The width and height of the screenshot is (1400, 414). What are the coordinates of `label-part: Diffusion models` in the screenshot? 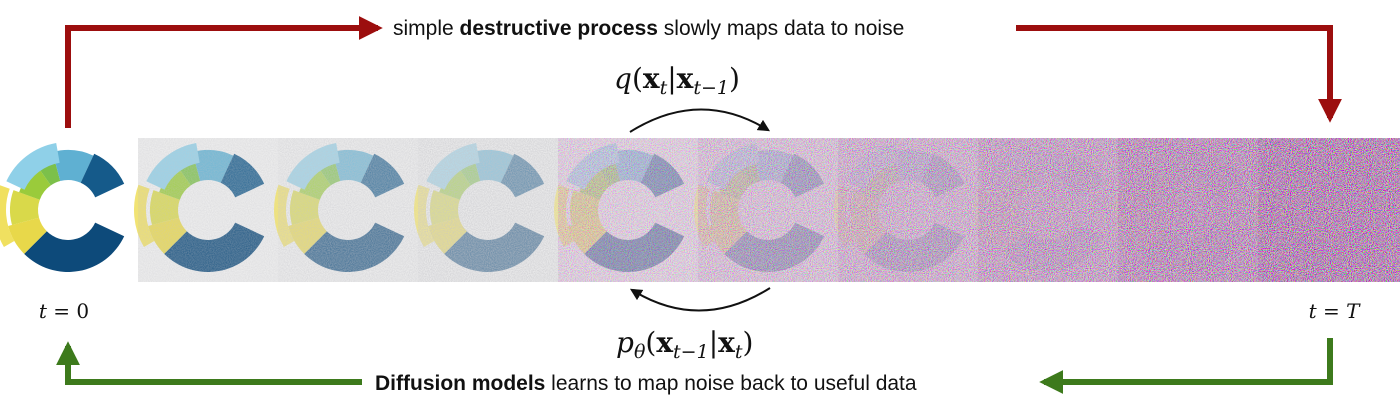 It's located at (460, 383).